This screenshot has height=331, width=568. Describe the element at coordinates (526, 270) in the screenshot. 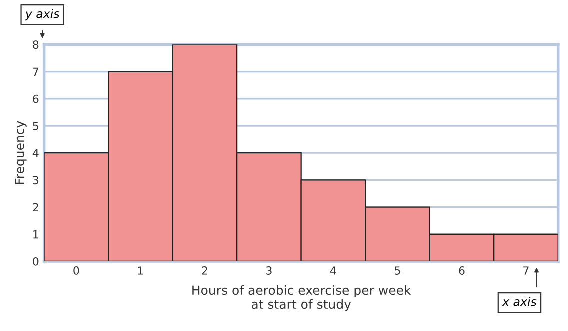

I see `x-tick-label: 7` at that location.